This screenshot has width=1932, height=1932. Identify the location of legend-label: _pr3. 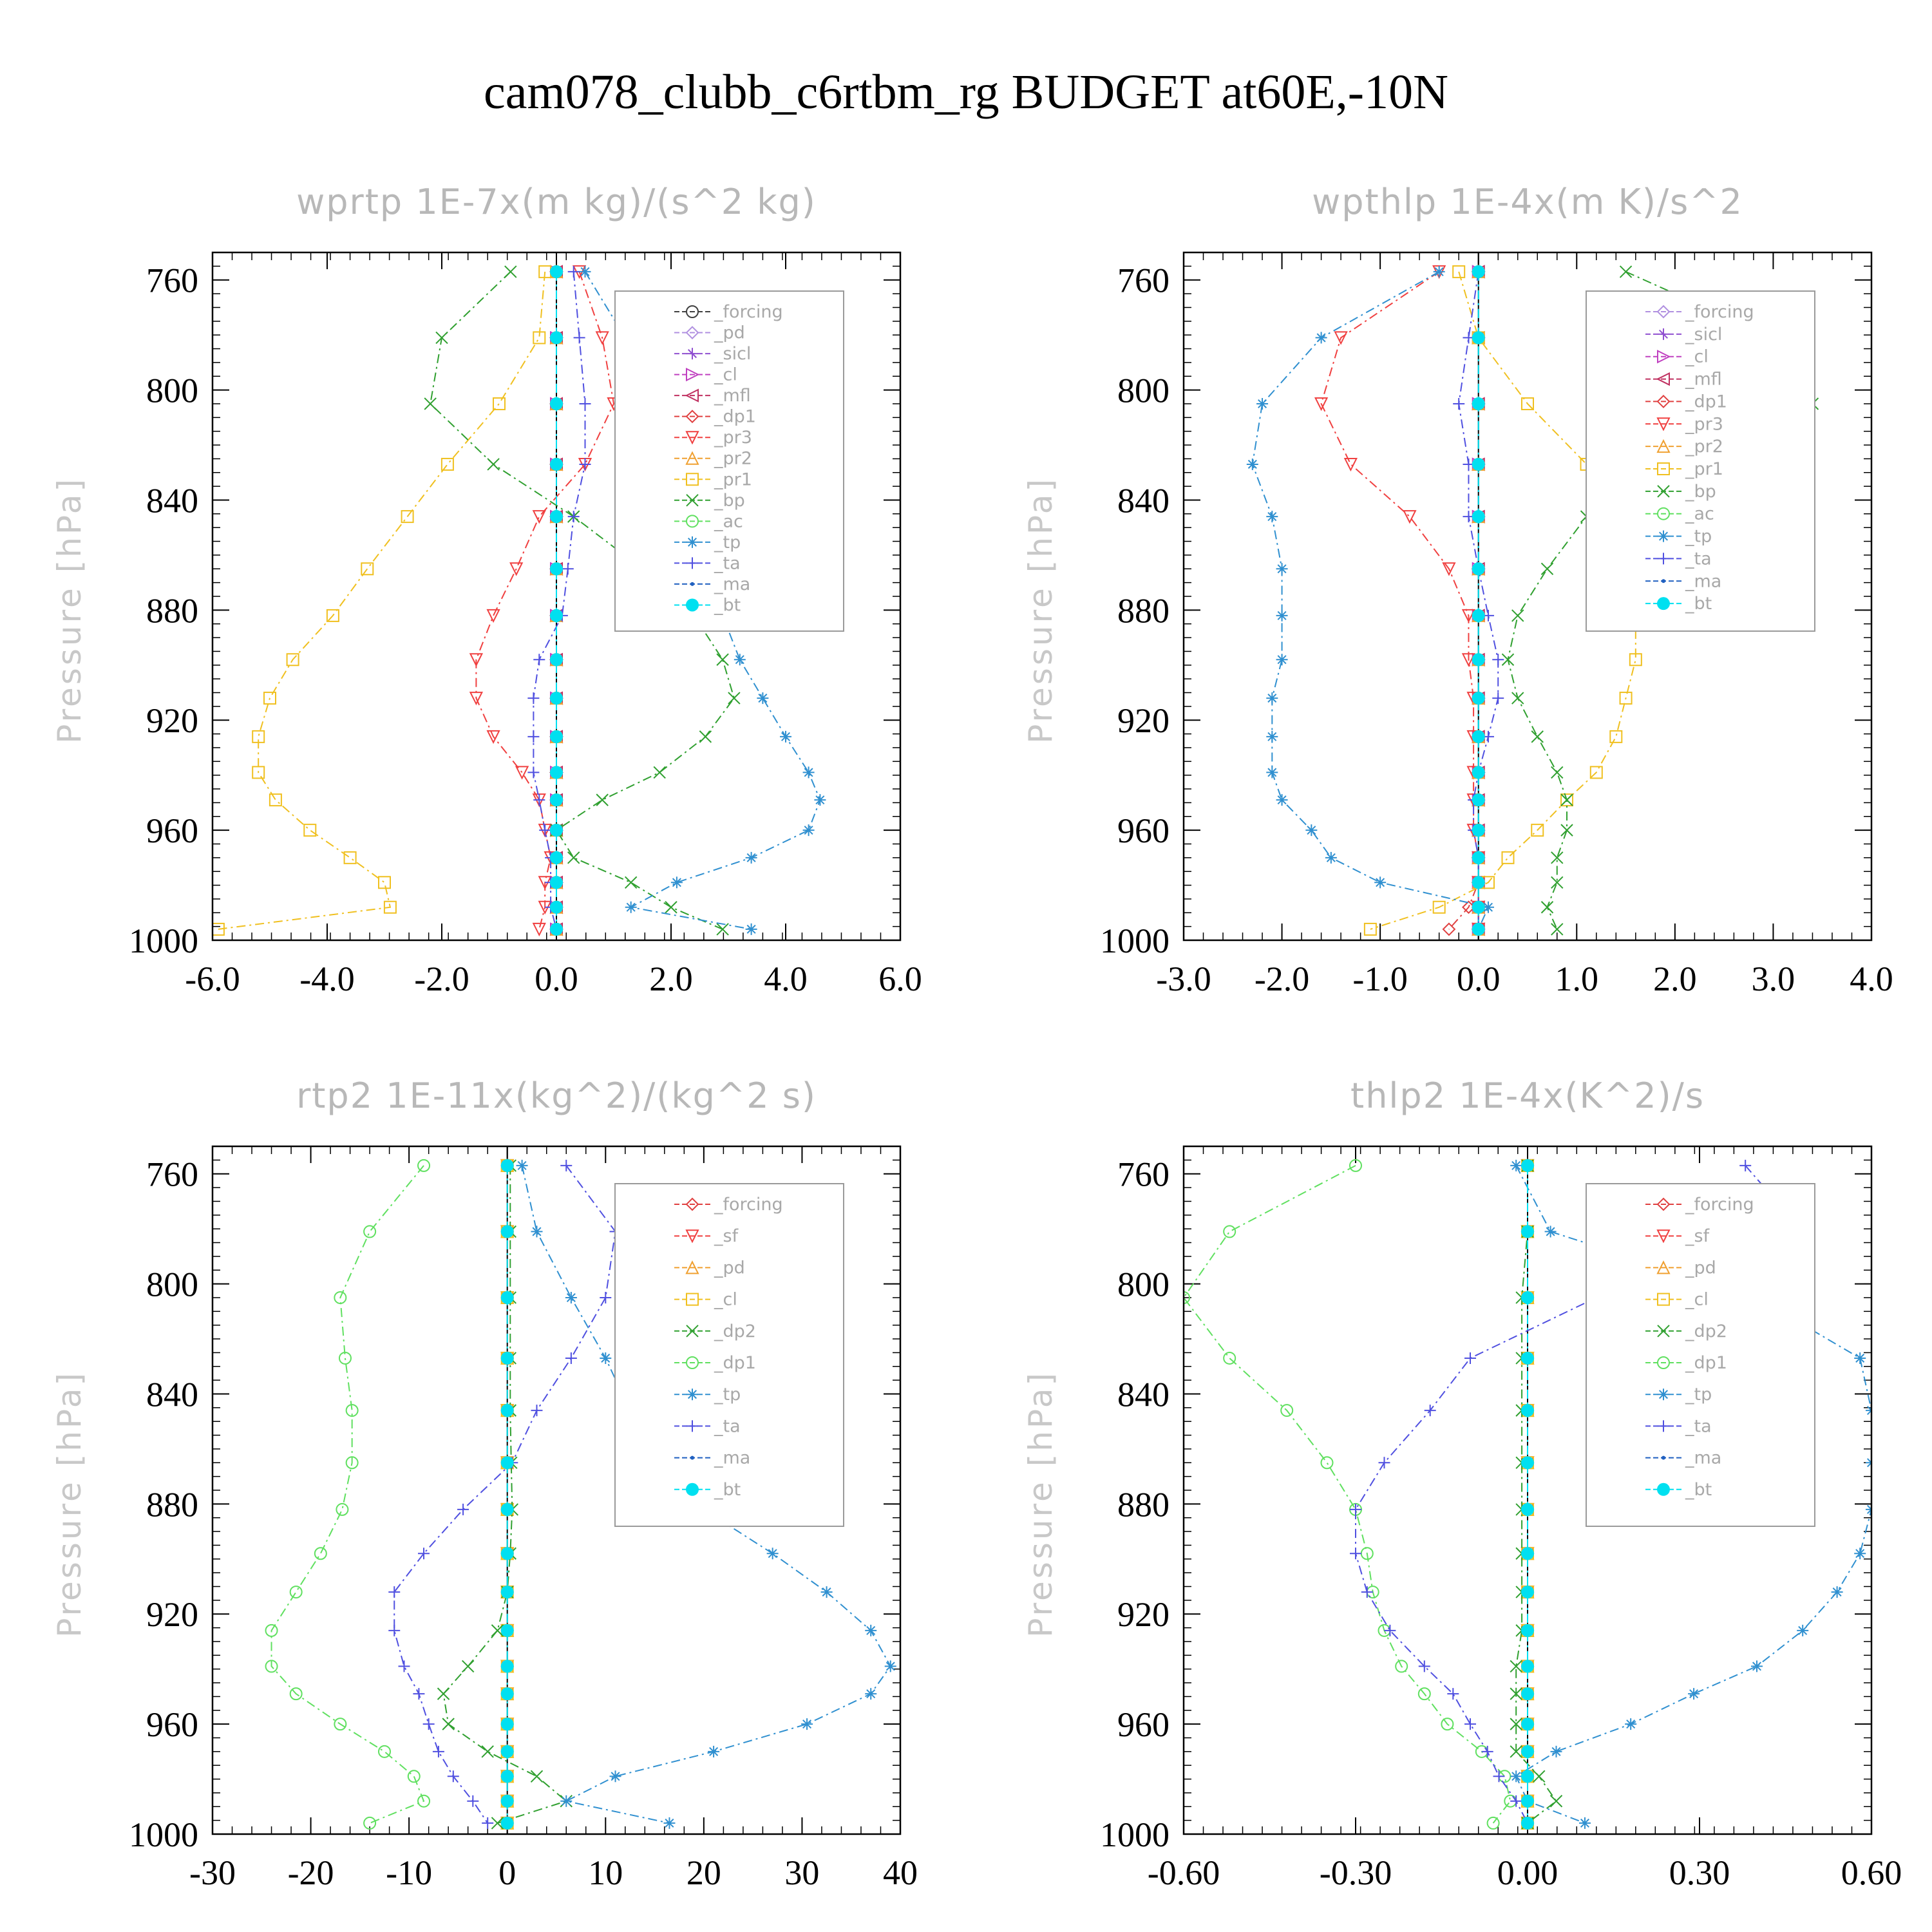
(1704, 424).